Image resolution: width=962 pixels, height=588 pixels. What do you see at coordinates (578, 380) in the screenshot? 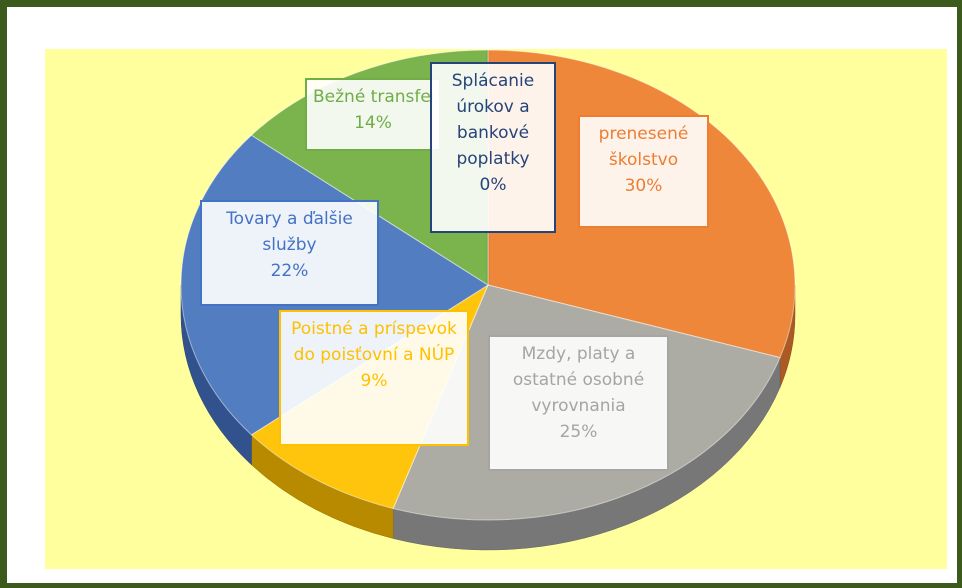
I see `label-name: Mzdy, platy a ostatné osobné vyrovnania` at bounding box center [578, 380].